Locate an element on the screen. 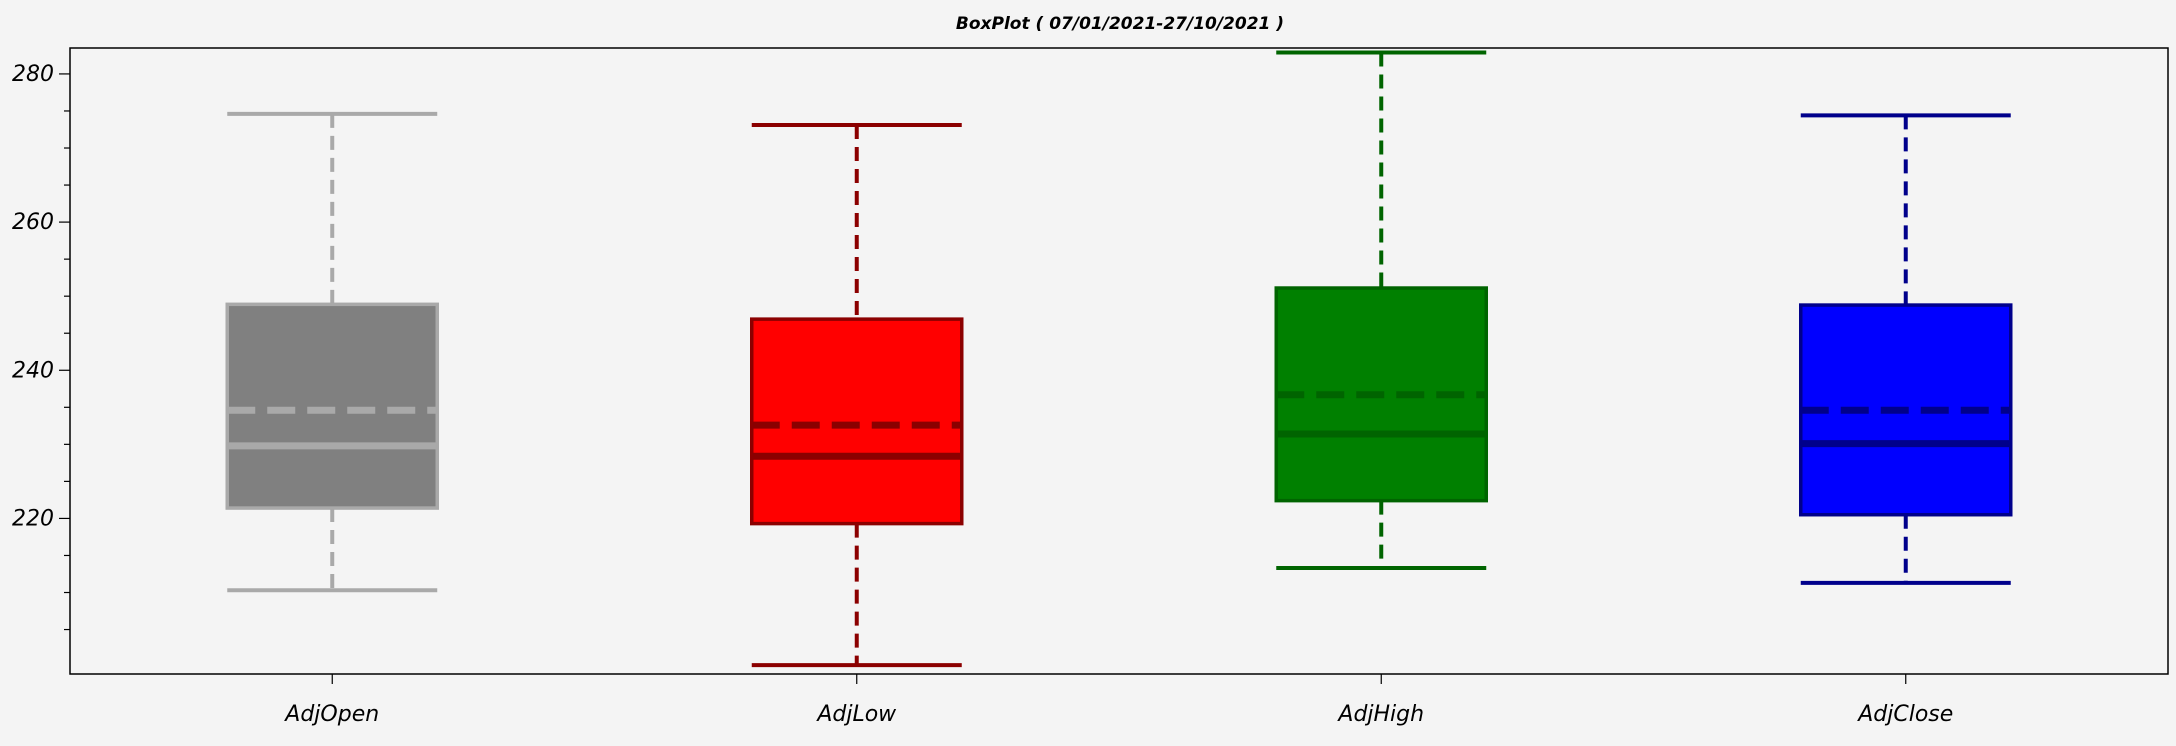  x-tick-label: AdjClose is located at coordinates (1904, 714).